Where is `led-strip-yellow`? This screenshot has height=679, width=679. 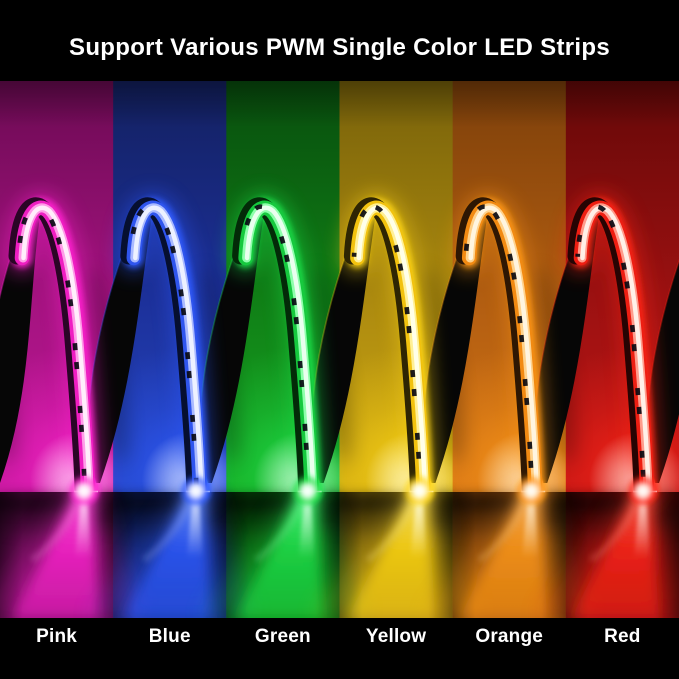
led-strip-yellow is located at coordinates (390, 349).